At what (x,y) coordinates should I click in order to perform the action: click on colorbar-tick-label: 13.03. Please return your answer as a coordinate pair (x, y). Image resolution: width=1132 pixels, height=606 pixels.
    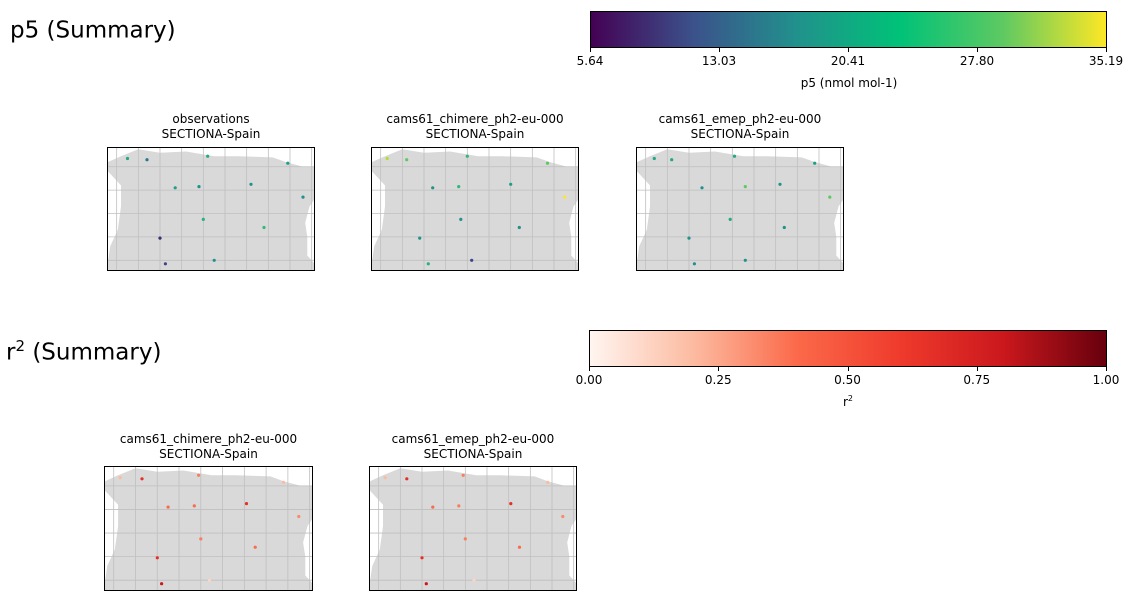
    Looking at the image, I should click on (719, 61).